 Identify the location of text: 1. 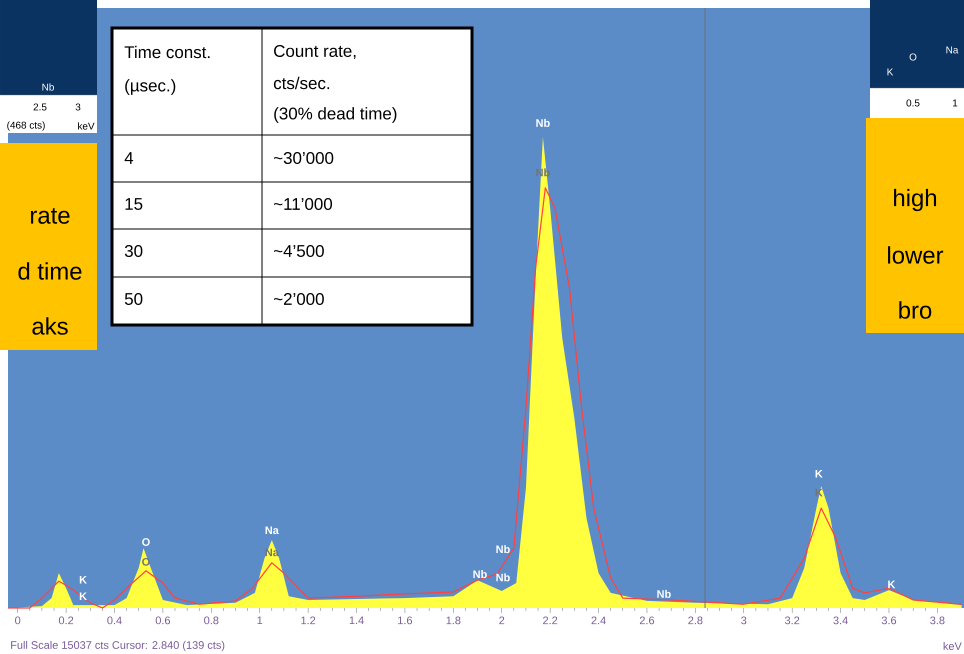
(955, 103).